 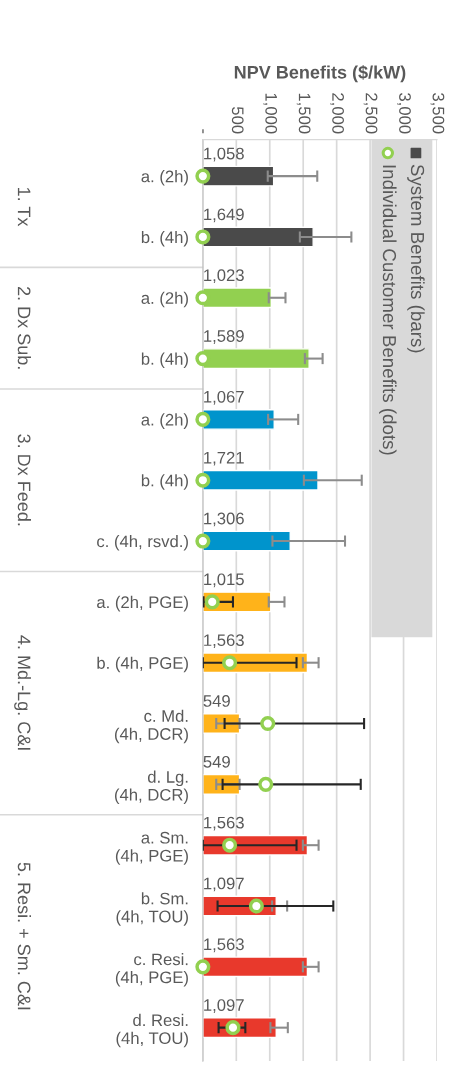 I want to click on data-label: 1,058, so click(x=224, y=154).